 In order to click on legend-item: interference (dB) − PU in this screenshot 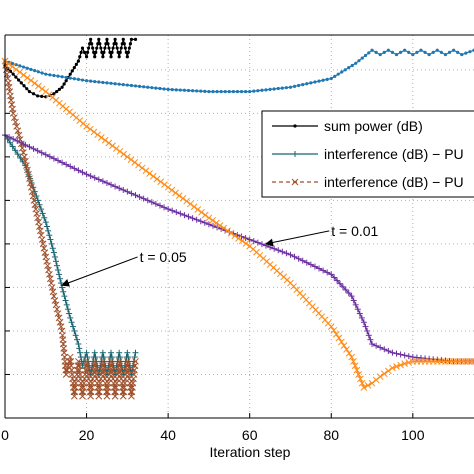, I will do `click(368, 154)`.